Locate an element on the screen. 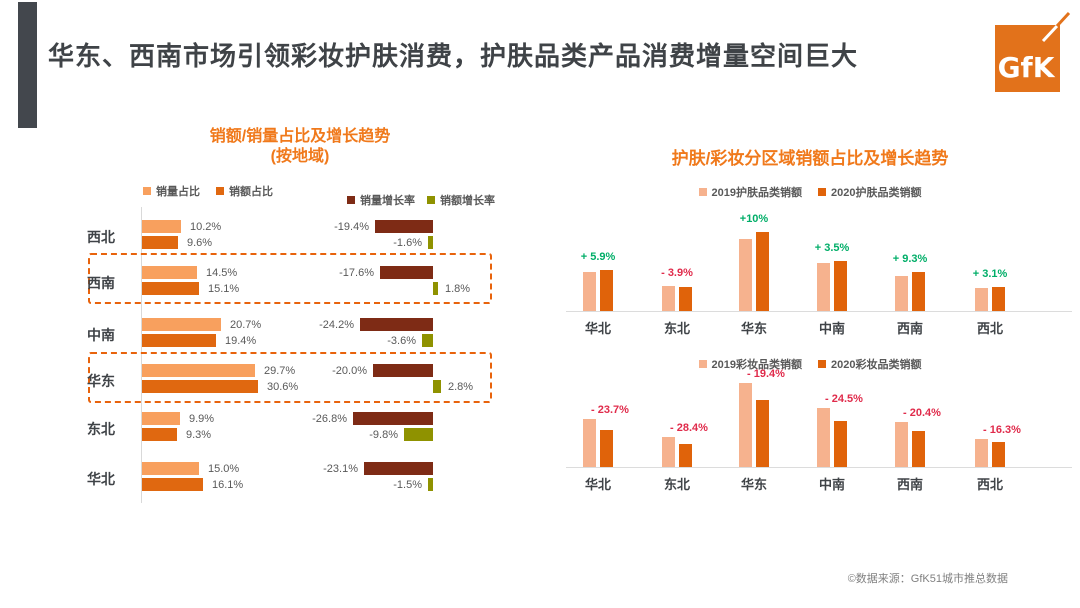  gfk-logo: GfK is located at coordinates (1033, 51).